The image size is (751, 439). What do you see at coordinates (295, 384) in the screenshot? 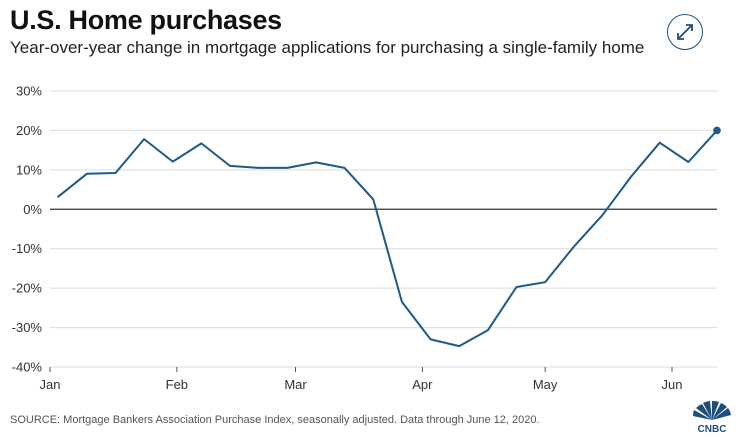
I see `x-tick-label: Mar` at bounding box center [295, 384].